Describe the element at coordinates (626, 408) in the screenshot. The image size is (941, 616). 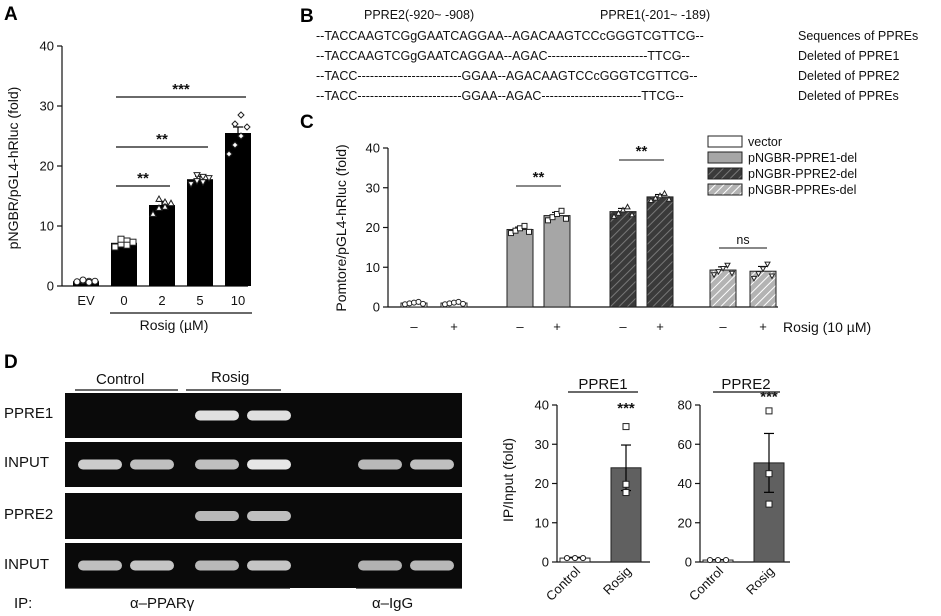
I see `panelD1-significance-label: ***` at that location.